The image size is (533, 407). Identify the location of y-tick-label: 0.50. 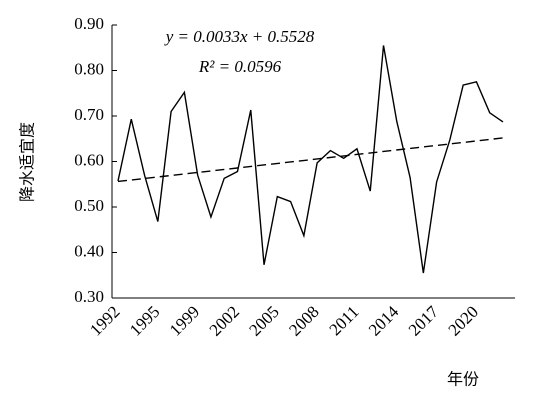
(89, 205).